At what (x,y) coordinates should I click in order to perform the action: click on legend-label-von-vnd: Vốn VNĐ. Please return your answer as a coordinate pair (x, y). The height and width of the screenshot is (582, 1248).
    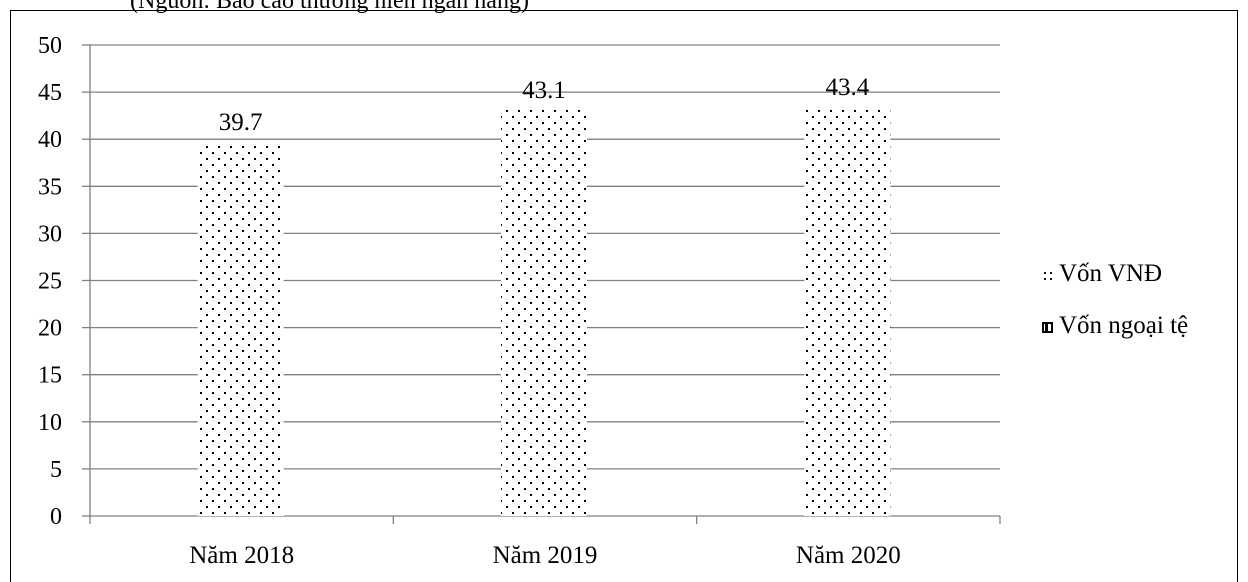
    Looking at the image, I should click on (1111, 273).